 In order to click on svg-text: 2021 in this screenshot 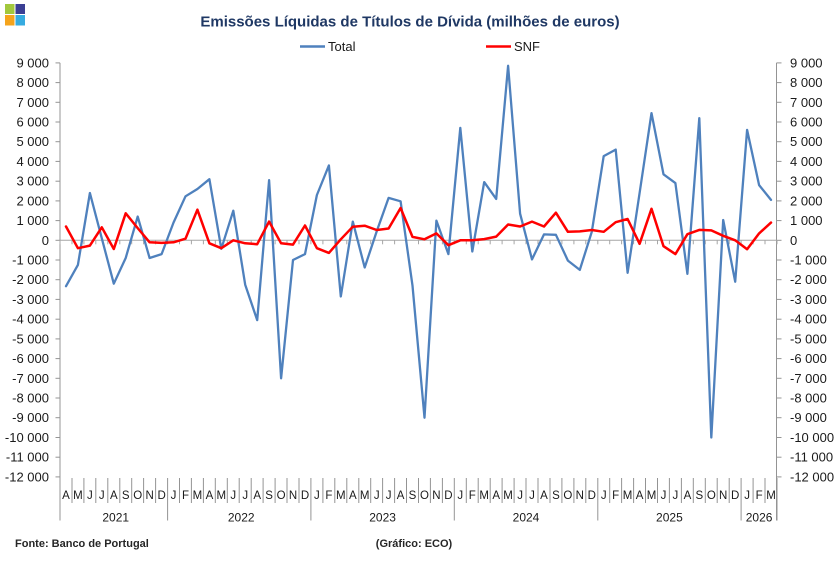, I will do `click(115, 518)`.